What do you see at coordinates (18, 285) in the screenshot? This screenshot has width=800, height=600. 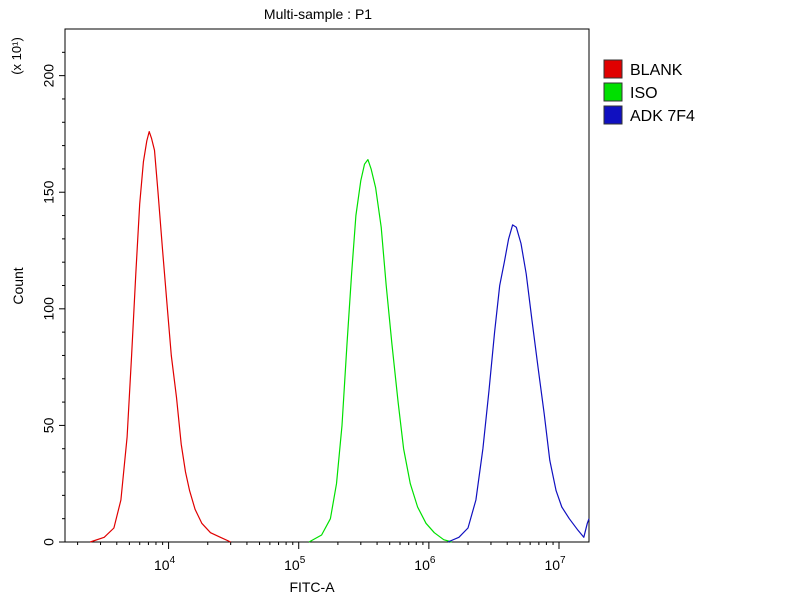 I see `y-axis-label: Count` at bounding box center [18, 285].